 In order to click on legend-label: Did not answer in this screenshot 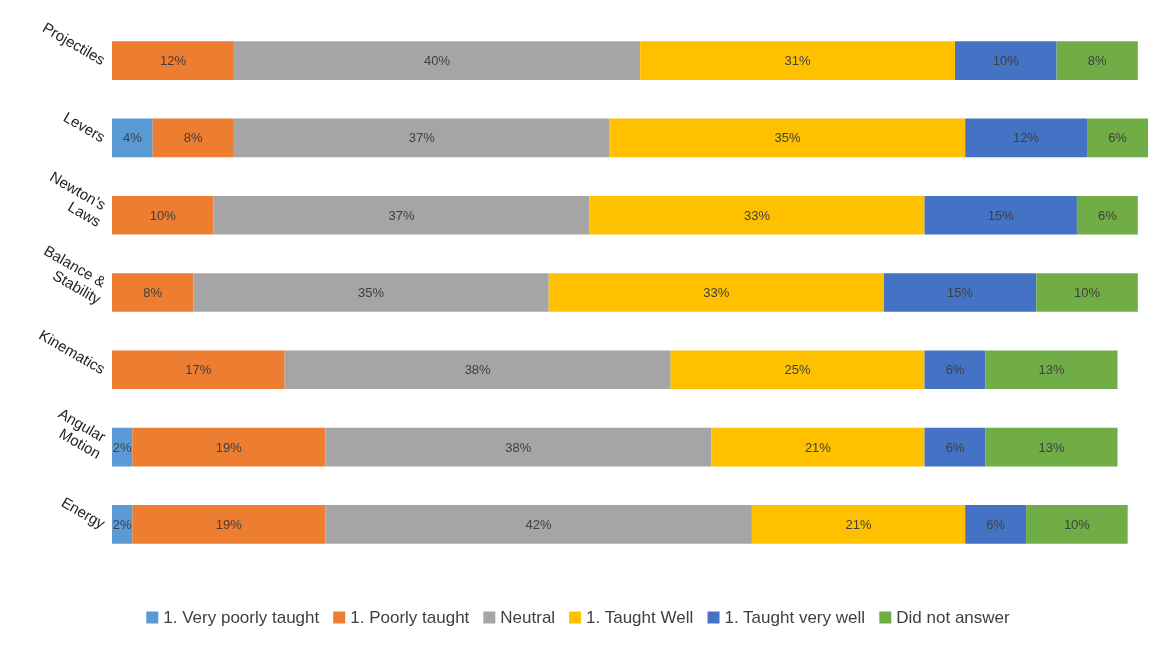, I will do `click(953, 617)`.